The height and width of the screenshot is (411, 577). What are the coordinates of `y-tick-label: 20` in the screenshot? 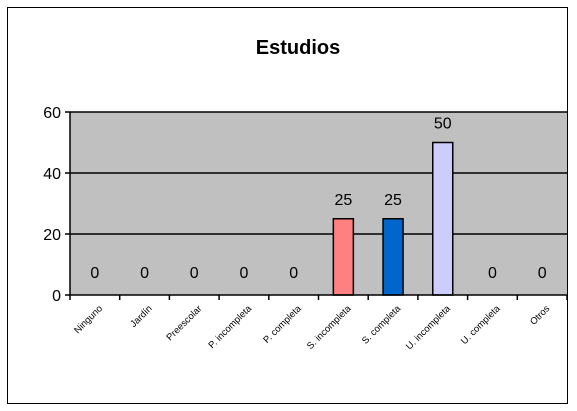 It's located at (52, 235).